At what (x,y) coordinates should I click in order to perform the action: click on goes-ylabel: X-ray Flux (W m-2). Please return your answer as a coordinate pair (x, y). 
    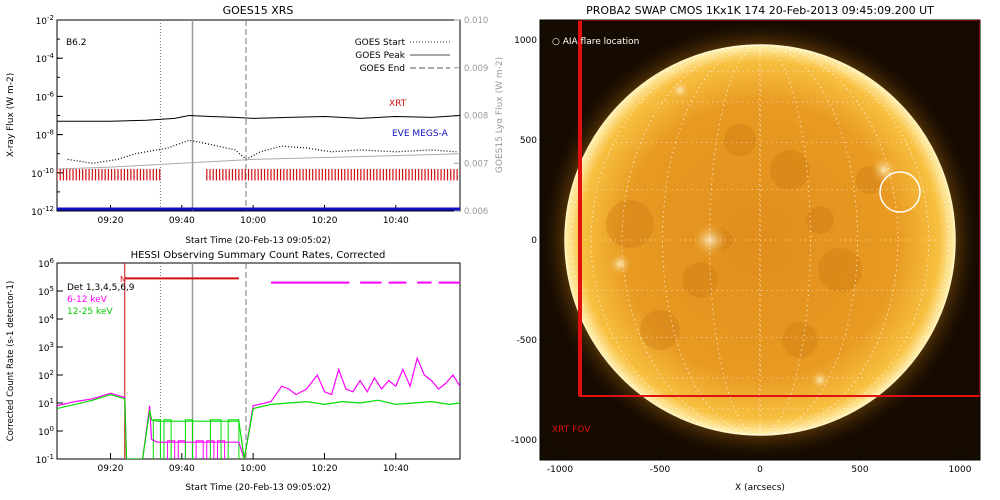
    Looking at the image, I should click on (11, 115).